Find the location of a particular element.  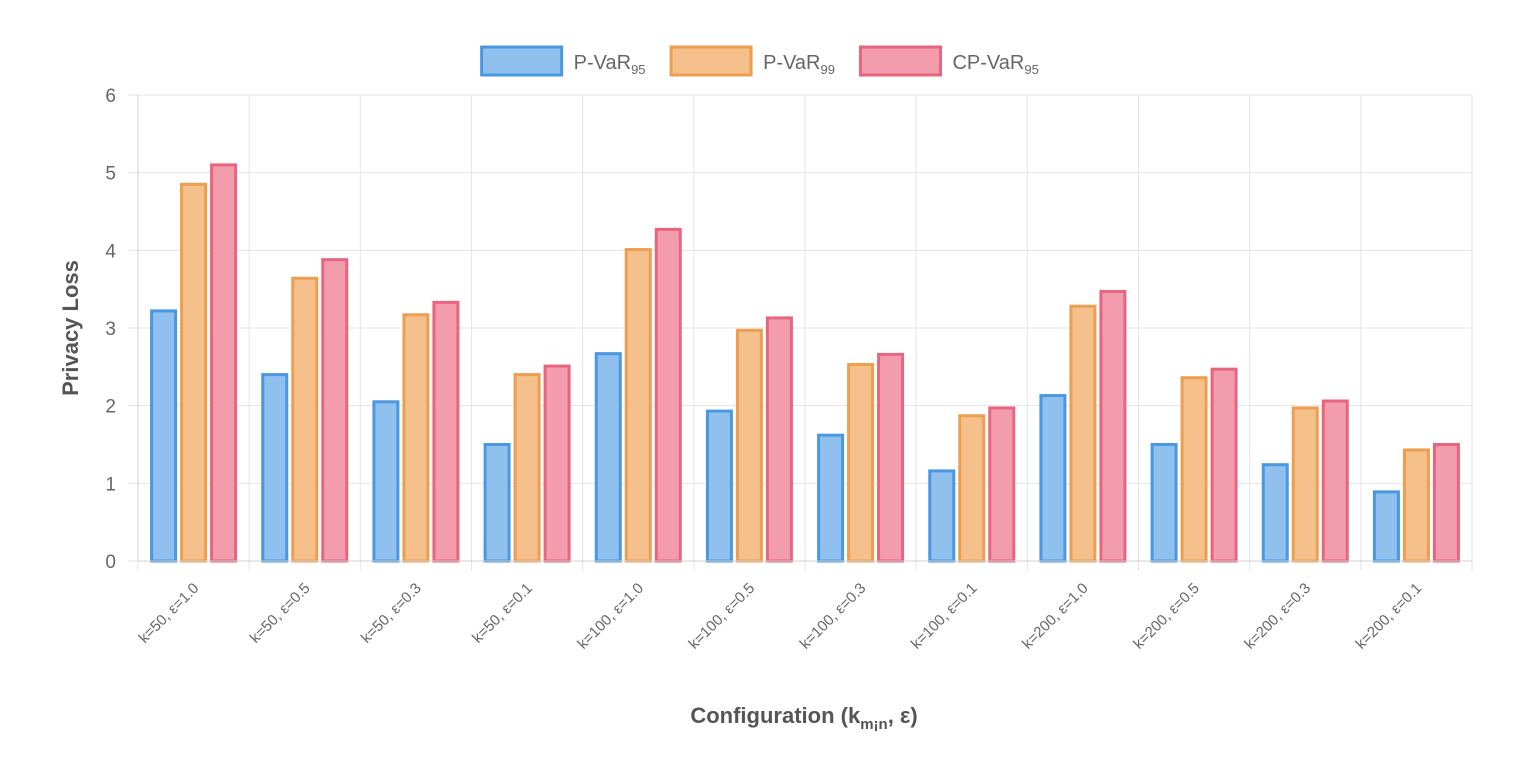

legend-item-2: P-VaR99 is located at coordinates (752, 61).